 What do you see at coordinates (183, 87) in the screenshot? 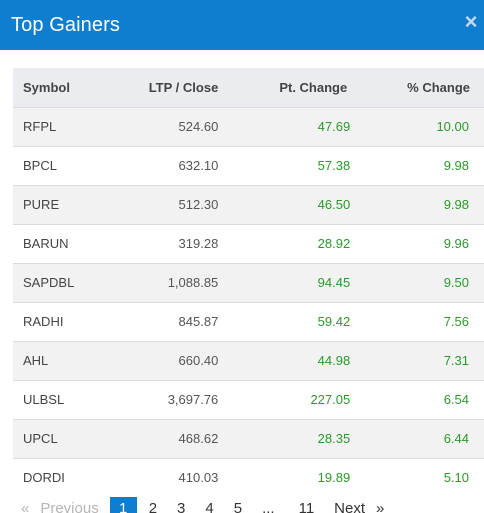
I see `column-header-ltp: LTP / Close` at bounding box center [183, 87].